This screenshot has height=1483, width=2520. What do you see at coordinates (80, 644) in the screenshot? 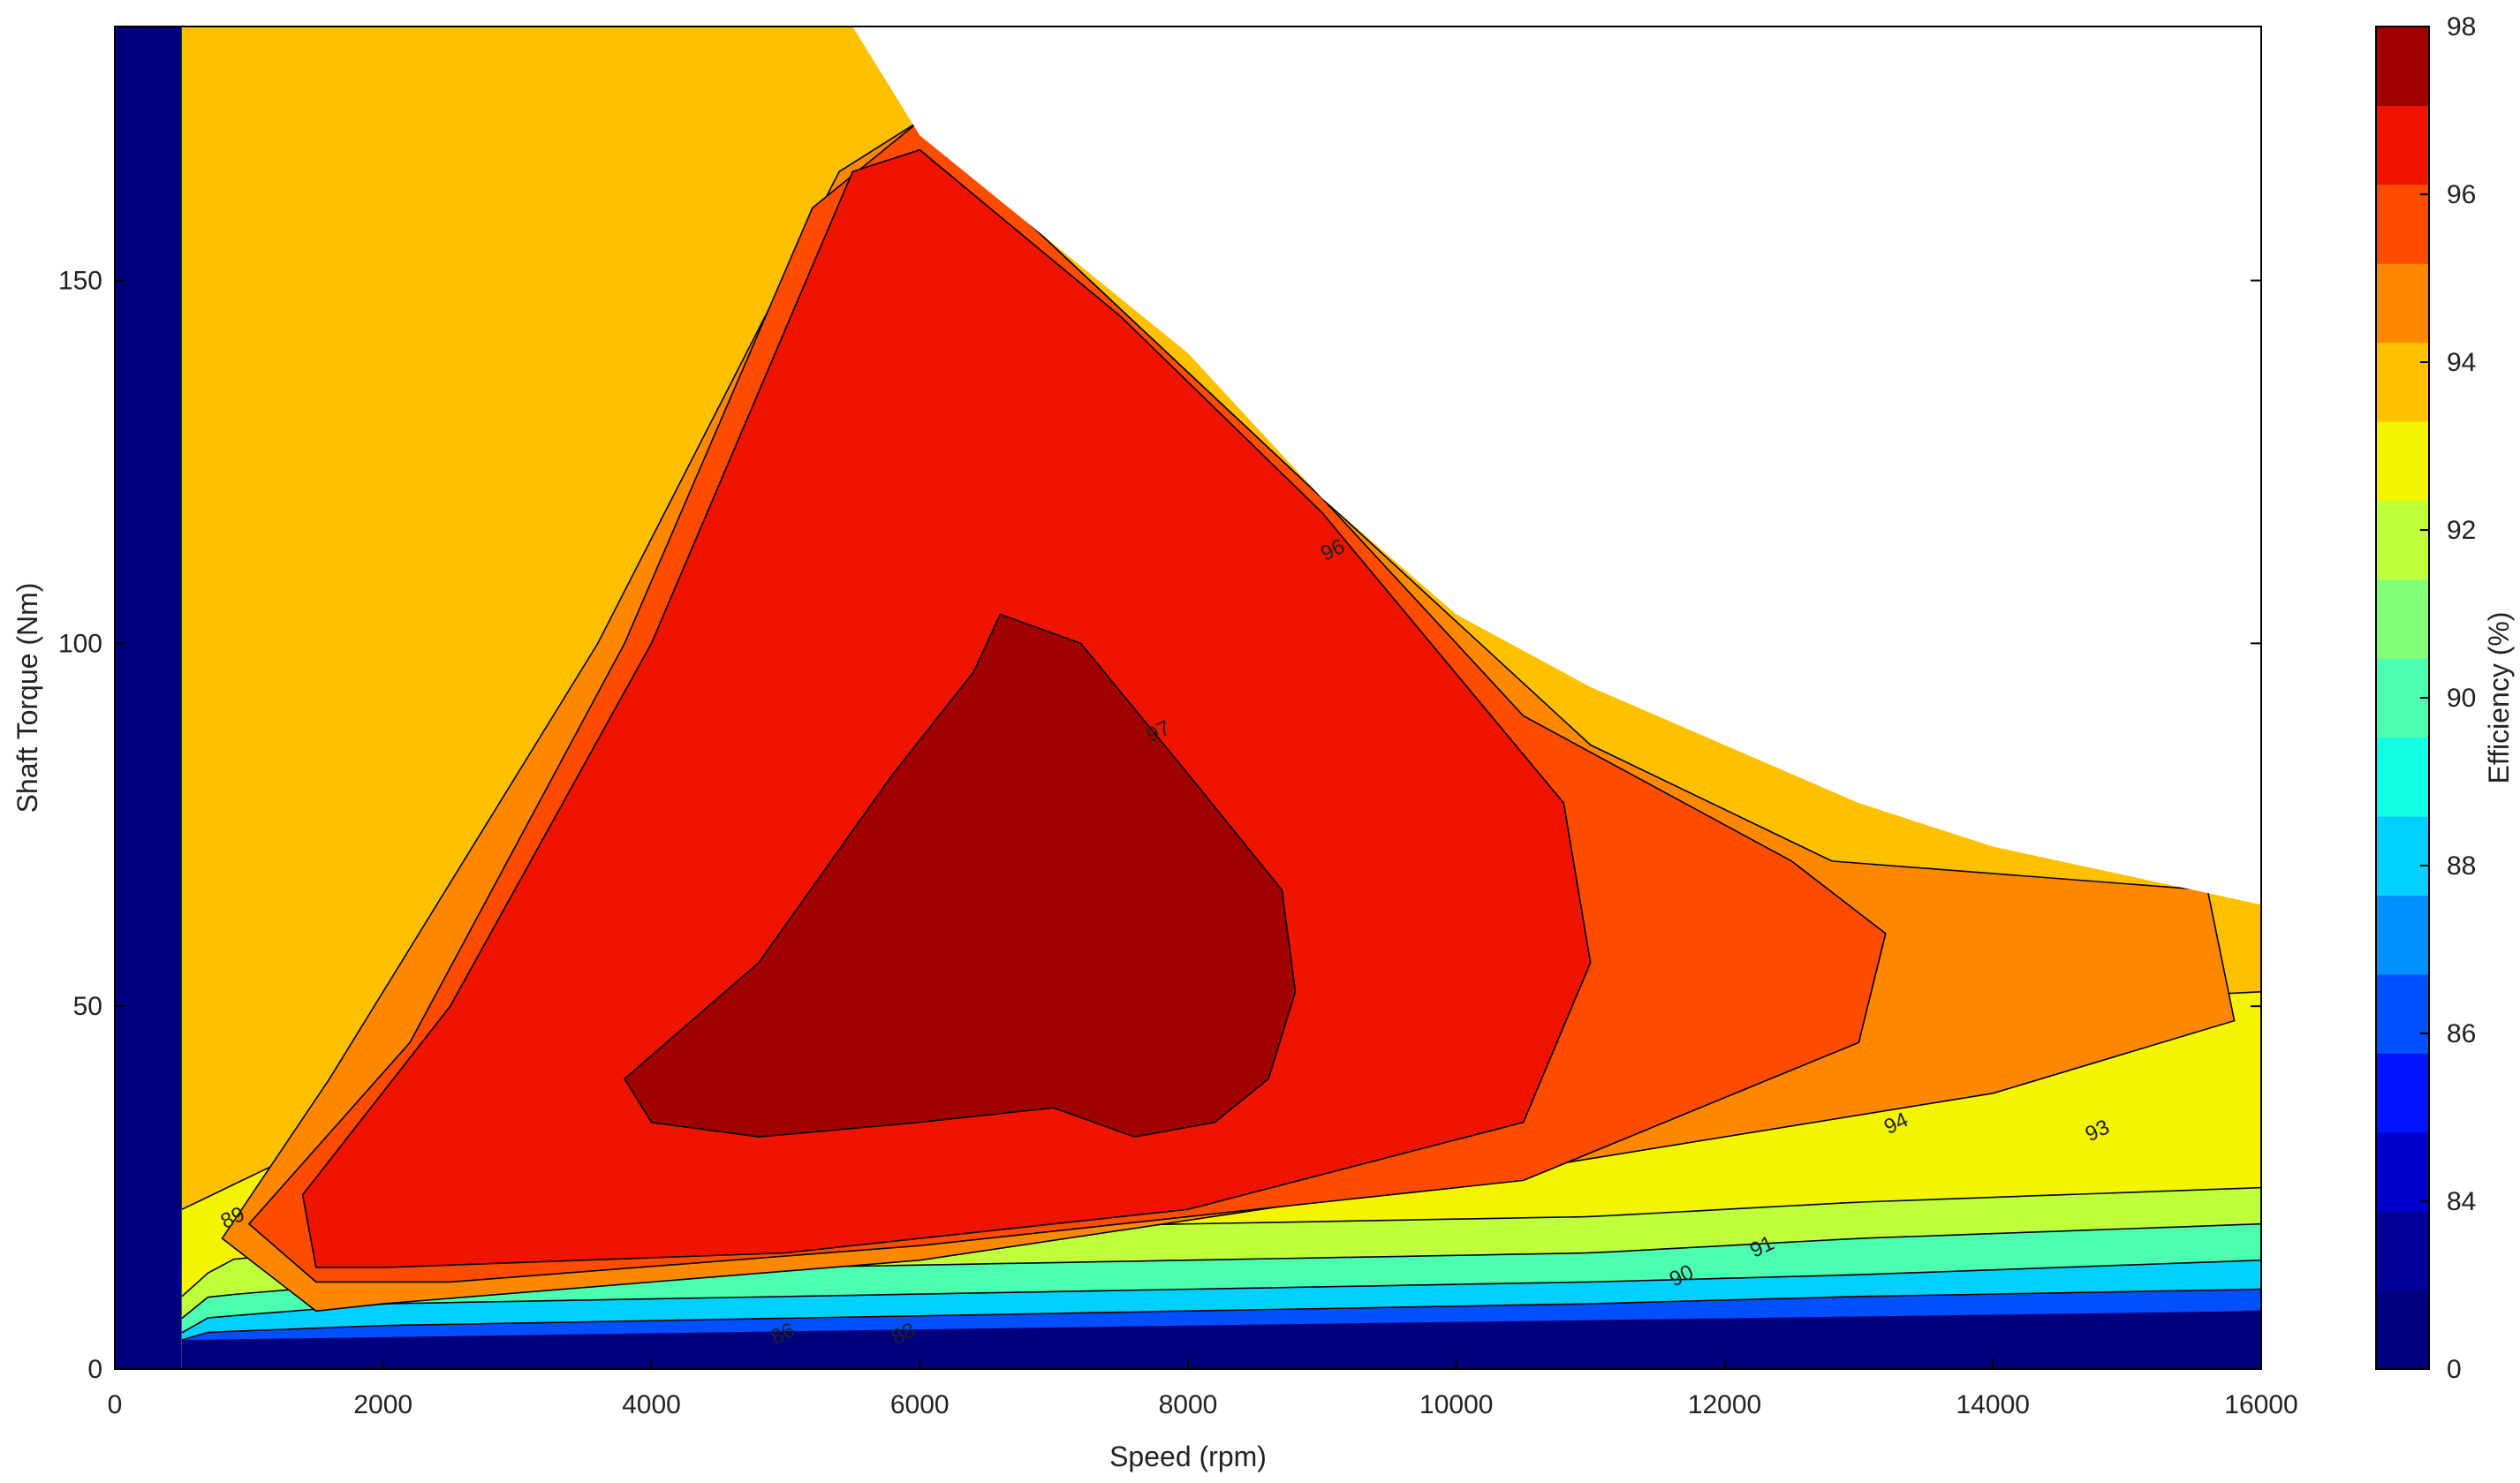
I see `y-tick-label: 100` at bounding box center [80, 644].